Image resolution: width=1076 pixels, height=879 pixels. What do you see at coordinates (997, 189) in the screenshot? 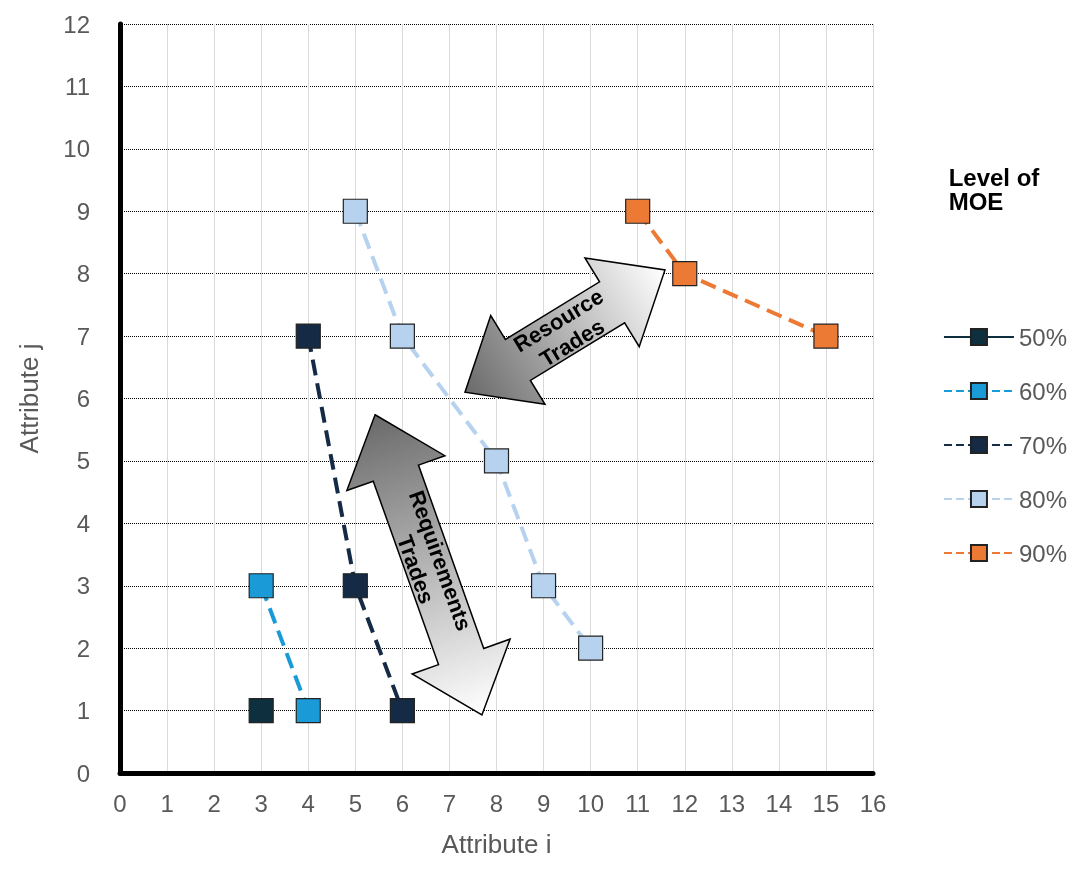
I see `legend-title: Level of MOE` at bounding box center [997, 189].